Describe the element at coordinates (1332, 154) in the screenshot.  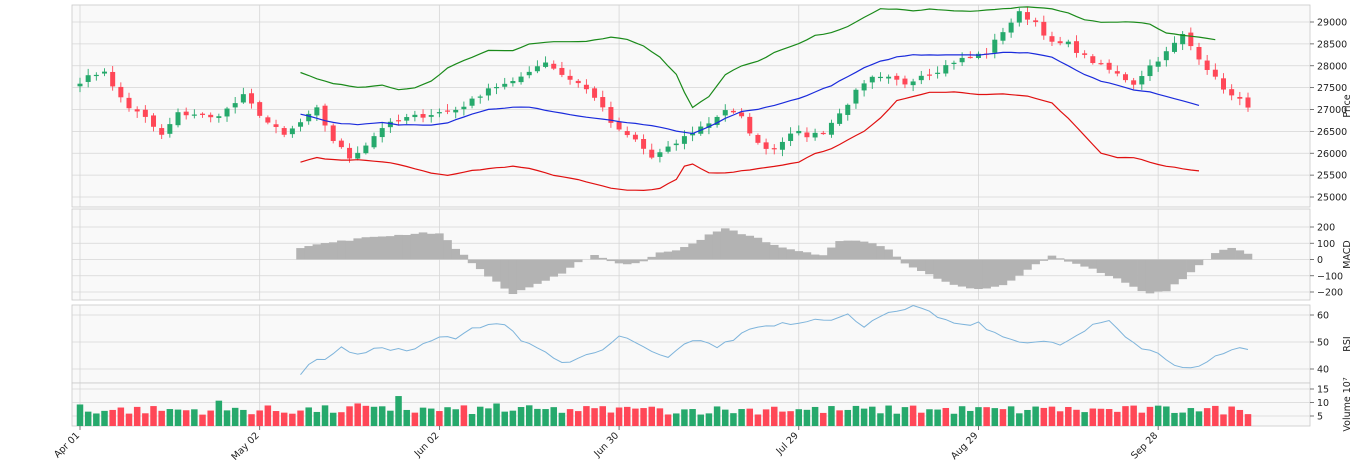
I see `y-tick-label: 26000` at that location.